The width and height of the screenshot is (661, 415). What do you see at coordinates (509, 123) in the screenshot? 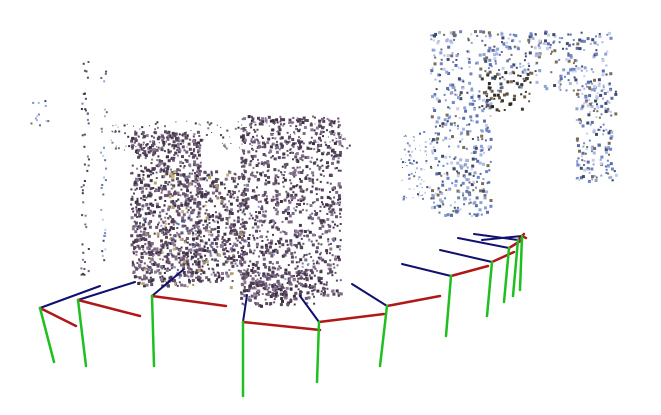
I see `right-point-cloud` at bounding box center [509, 123].